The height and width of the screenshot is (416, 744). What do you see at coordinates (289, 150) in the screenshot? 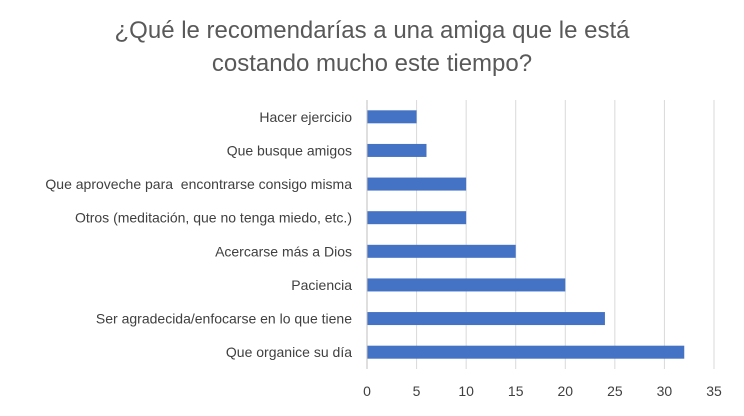
I see `category-label: Que busque amigos` at bounding box center [289, 150].